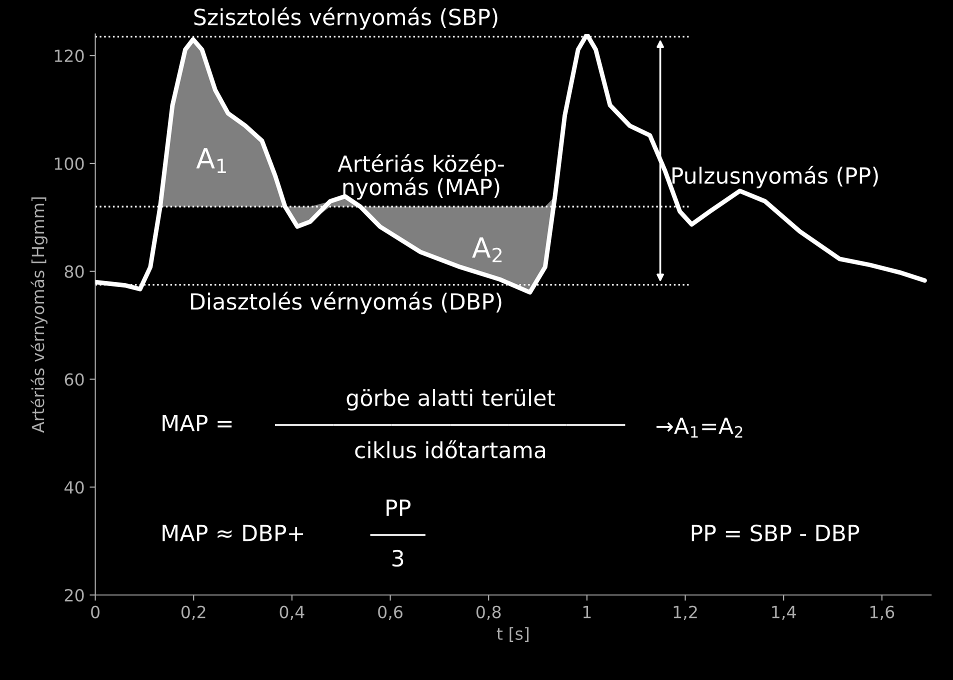  I want to click on annotation: ciklus időtartama, so click(450, 449).